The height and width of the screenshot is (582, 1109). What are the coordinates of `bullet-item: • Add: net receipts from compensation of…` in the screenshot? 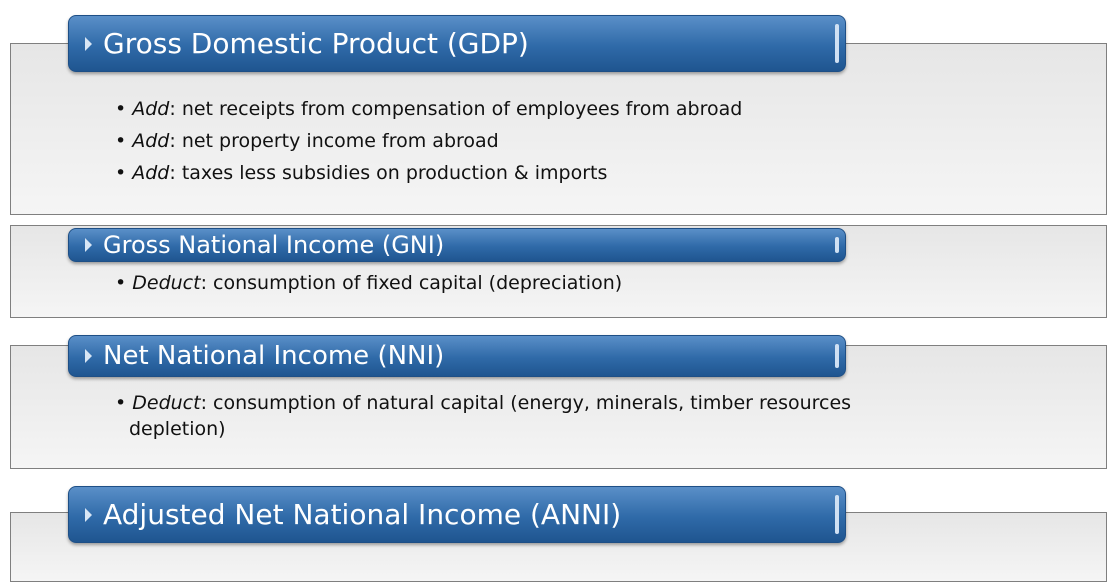 It's located at (429, 109).